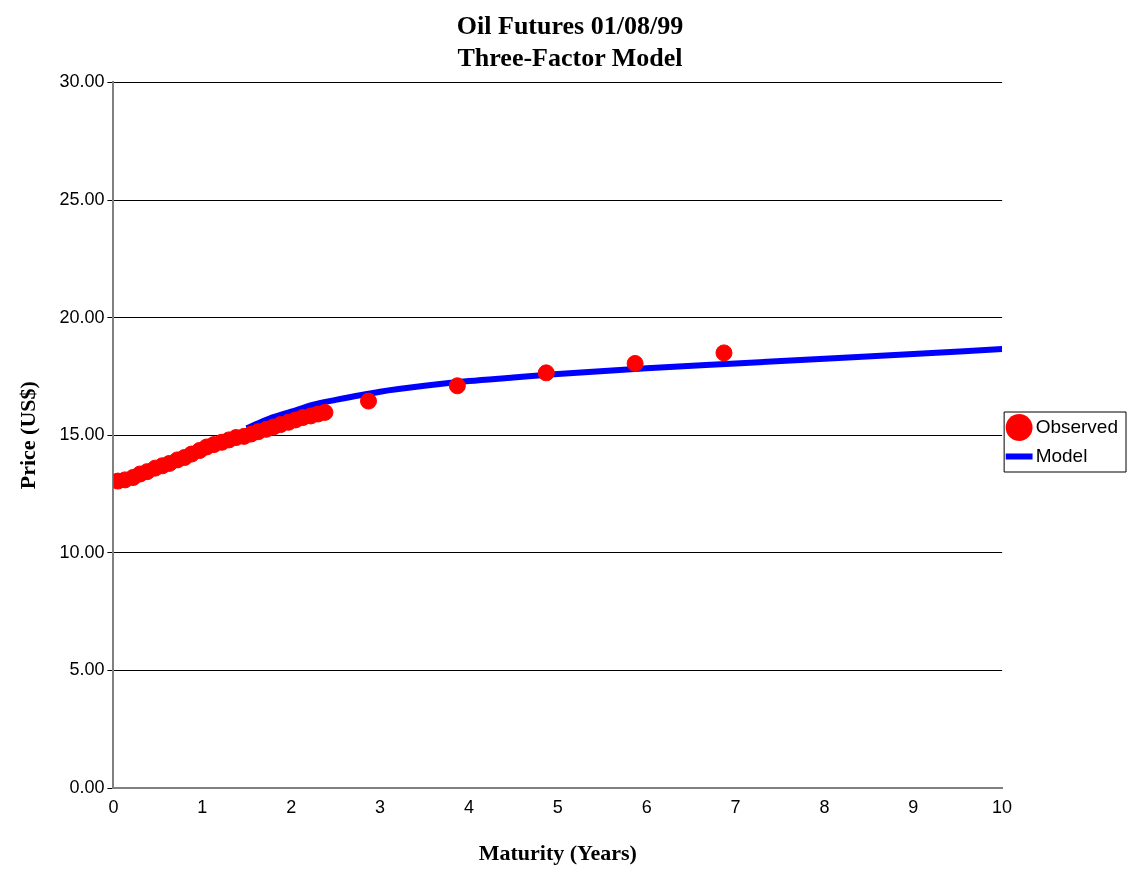  Describe the element at coordinates (1076, 426) in the screenshot. I see `legend-label: Observed` at that location.